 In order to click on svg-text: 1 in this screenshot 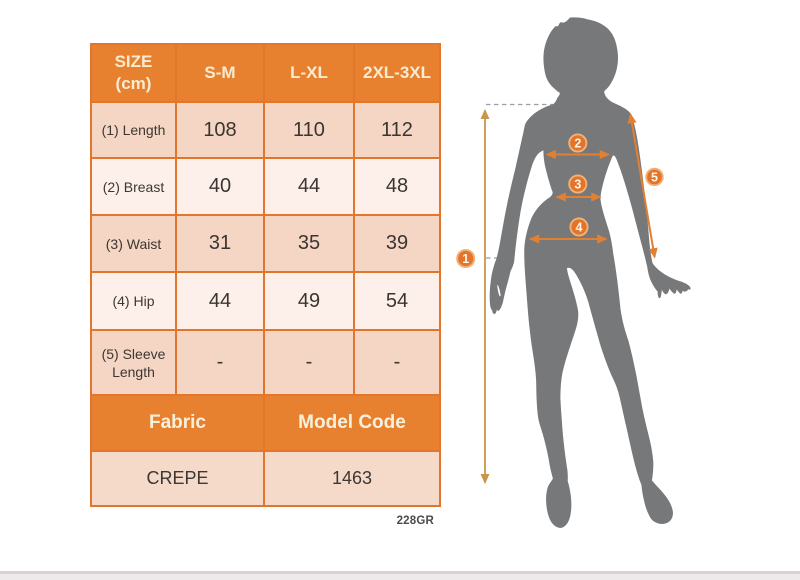, I will do `click(465, 259)`.